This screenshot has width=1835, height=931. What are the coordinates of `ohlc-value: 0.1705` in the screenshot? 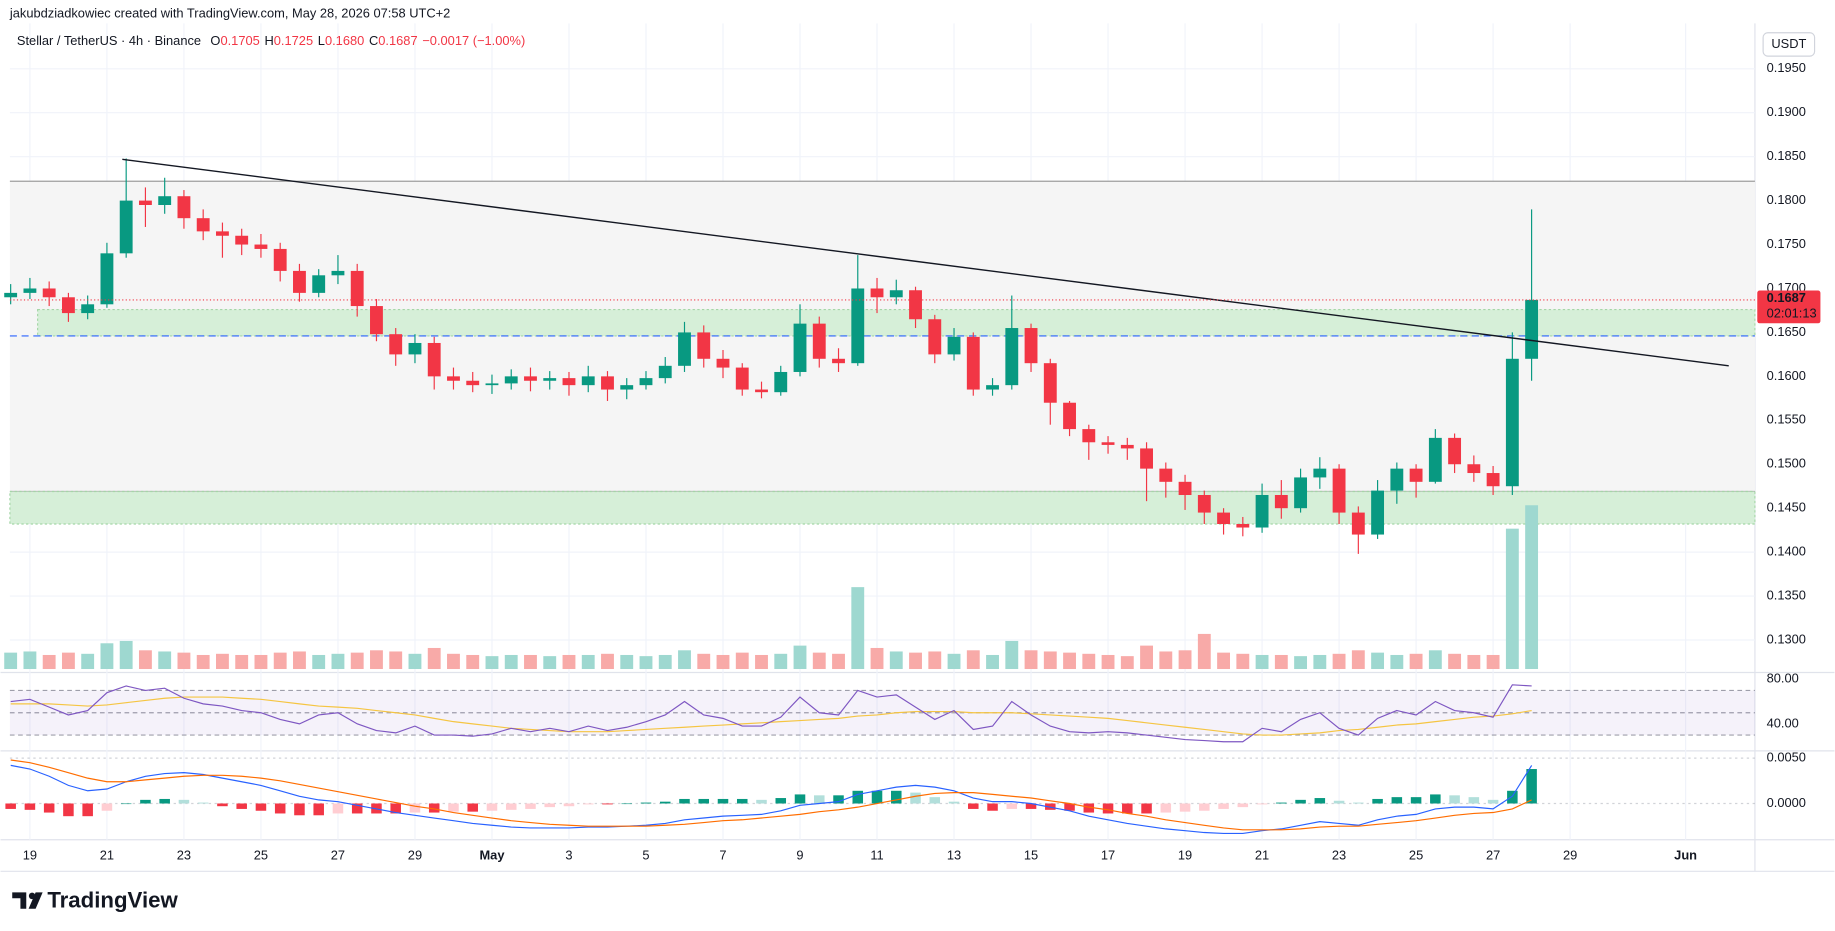 It's located at (239, 40).